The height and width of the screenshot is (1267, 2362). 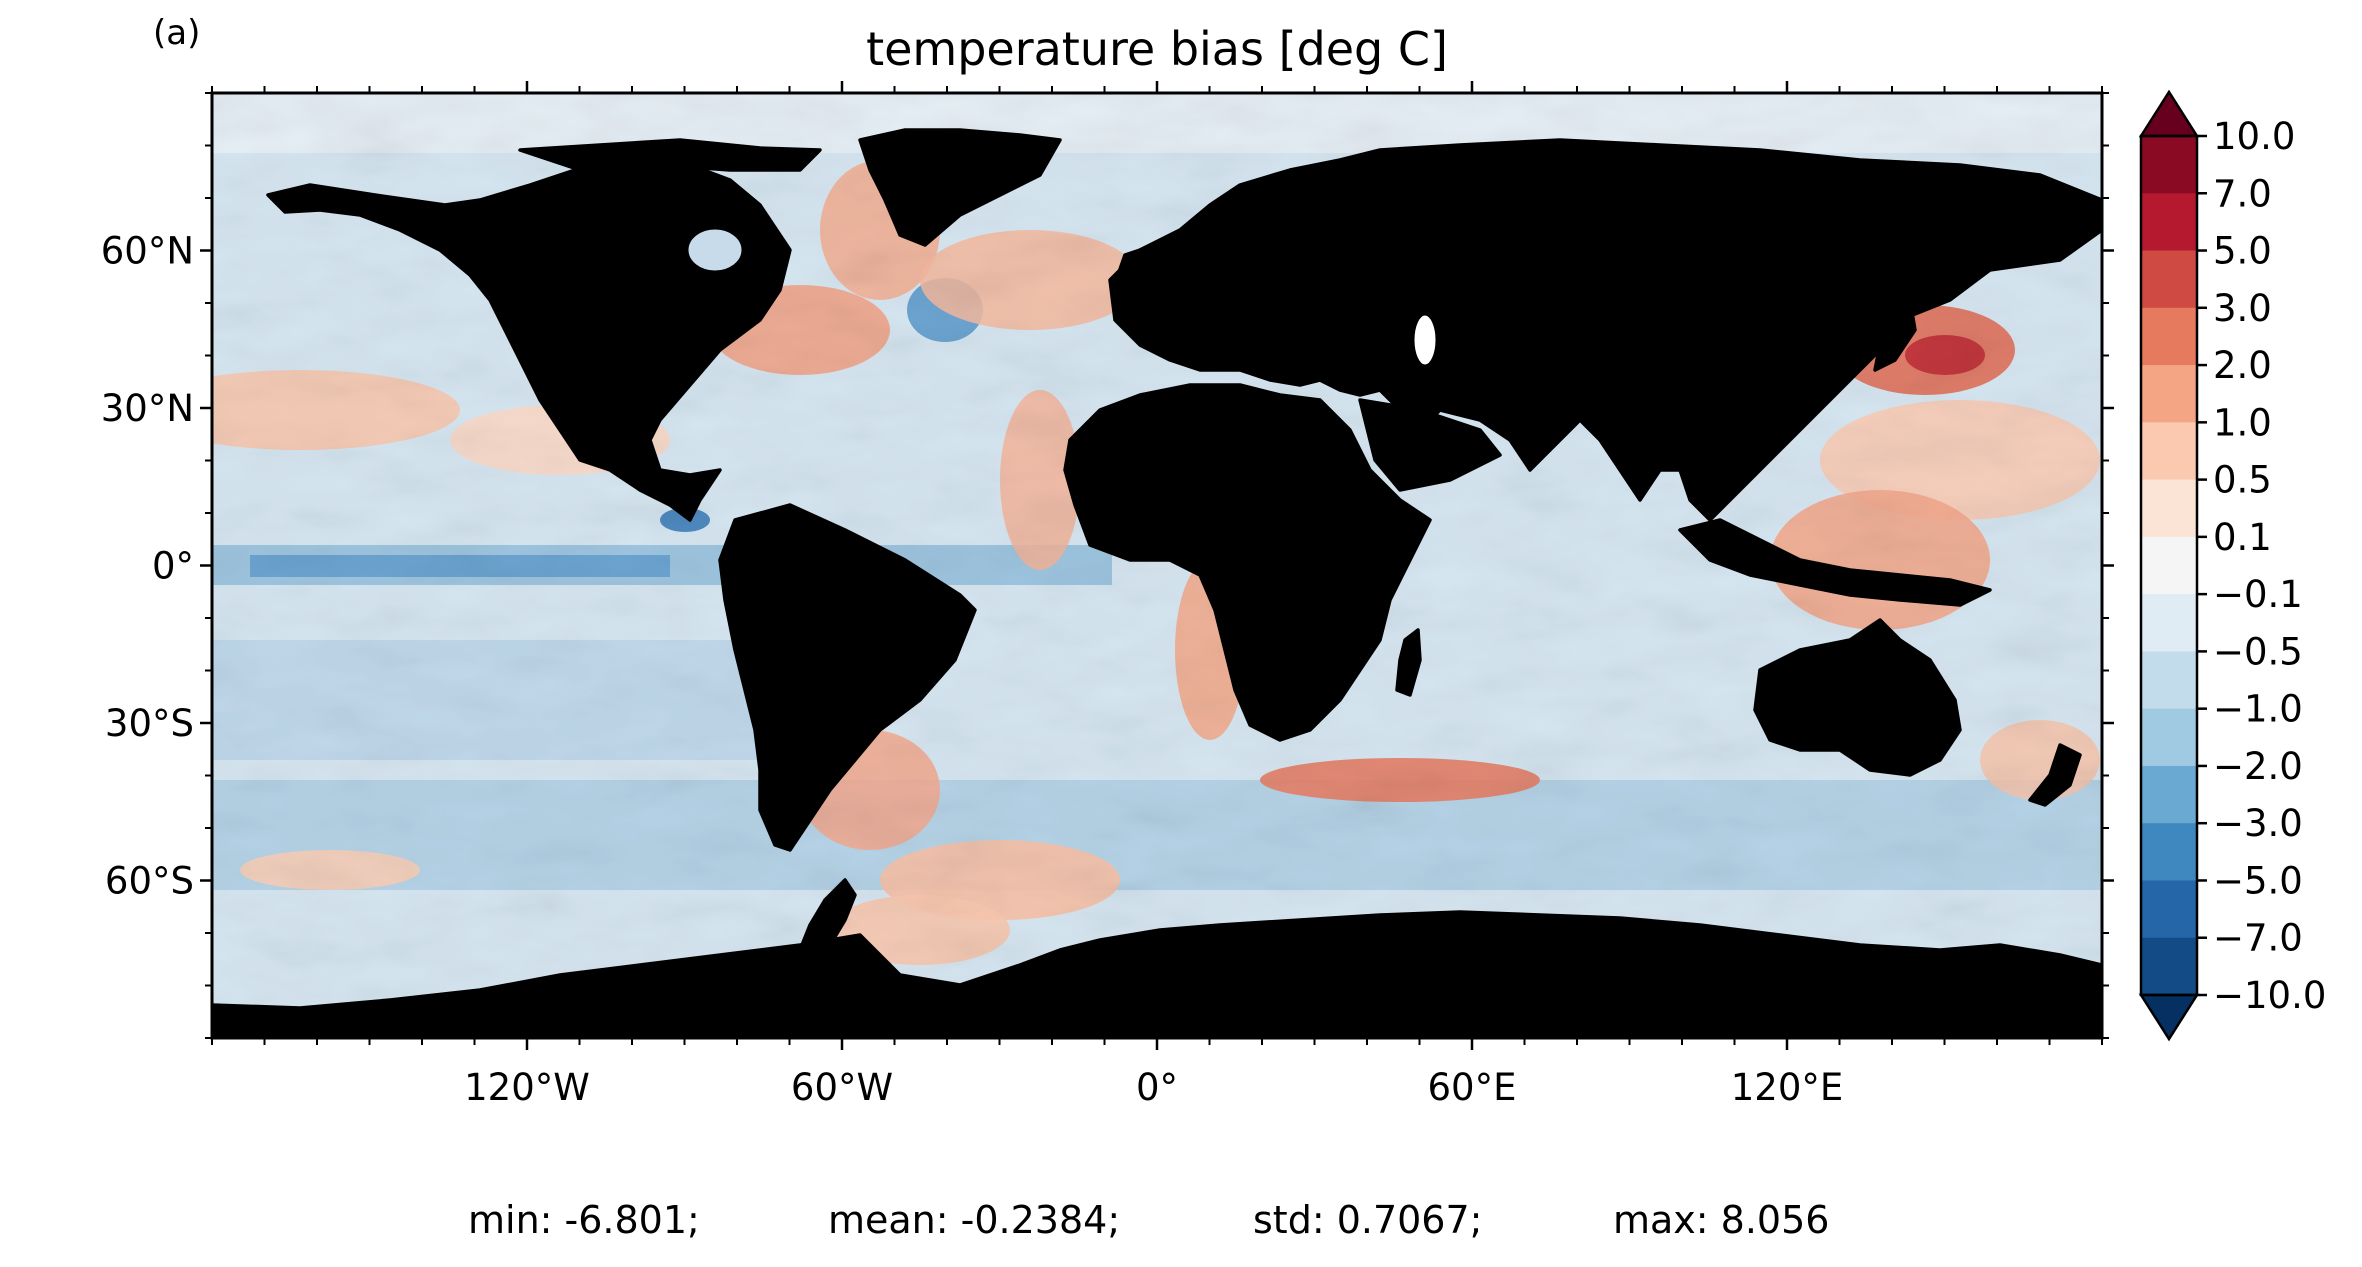 What do you see at coordinates (149, 723) in the screenshot?
I see `y-tick-label: 30°S` at bounding box center [149, 723].